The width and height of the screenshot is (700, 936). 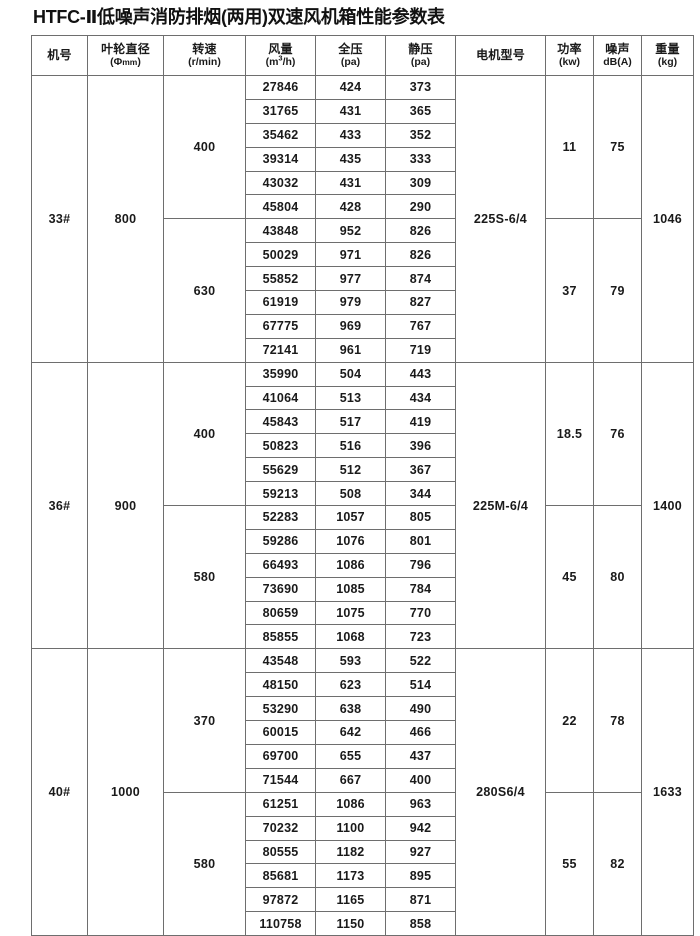 I want to click on table-row: 70232 1100 942, so click(x=363, y=828).